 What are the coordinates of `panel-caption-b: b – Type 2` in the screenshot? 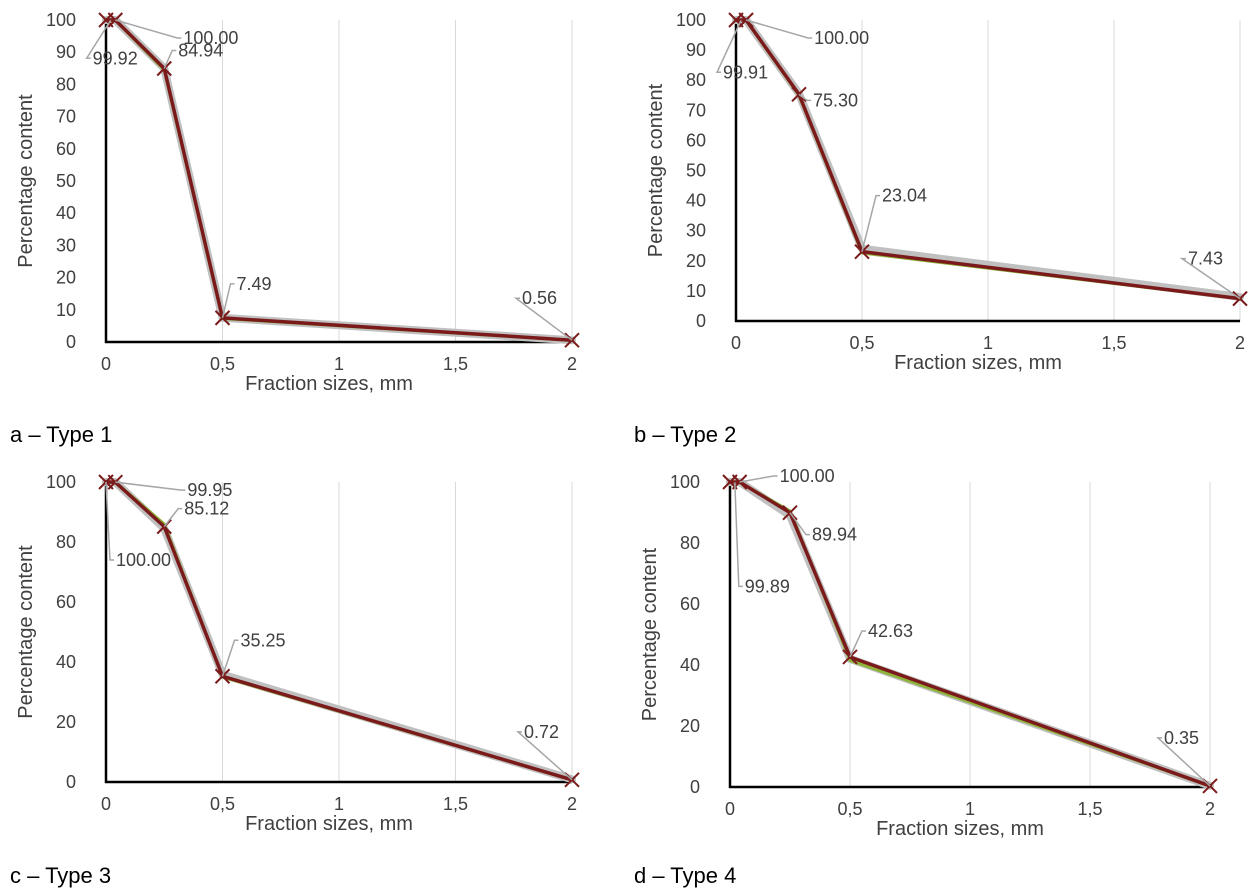 It's located at (685, 434).